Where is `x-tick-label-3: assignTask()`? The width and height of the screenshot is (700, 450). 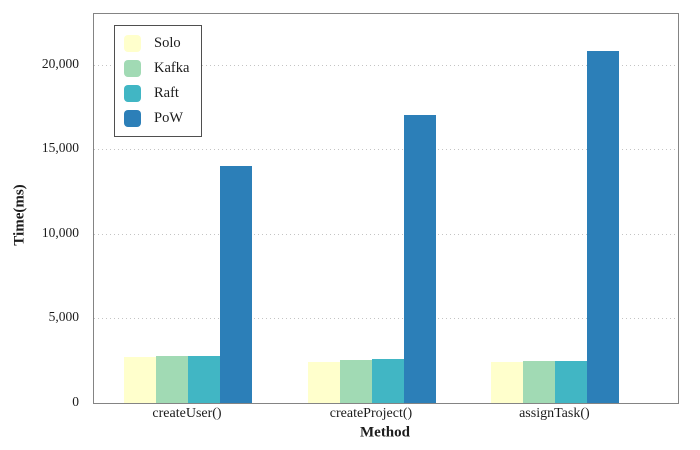 x-tick-label-3: assignTask() is located at coordinates (554, 413).